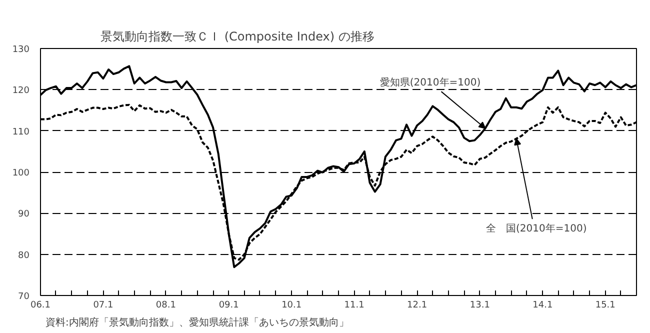  I want to click on y-tick-label: 100, so click(21, 173).